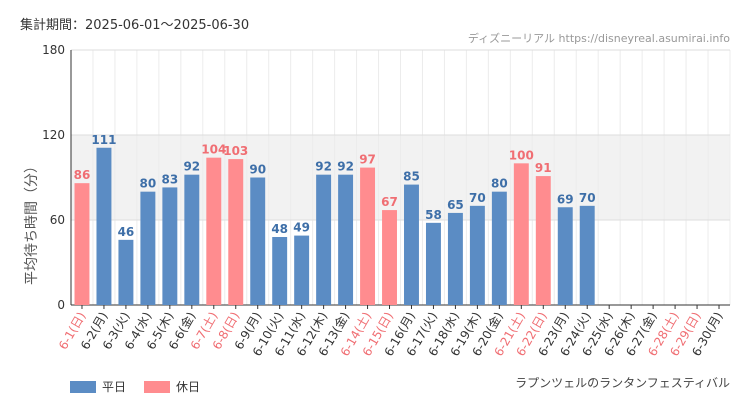 The height and width of the screenshot is (410, 750). What do you see at coordinates (82, 175) in the screenshot?
I see `bar-value-label: 86` at bounding box center [82, 175].